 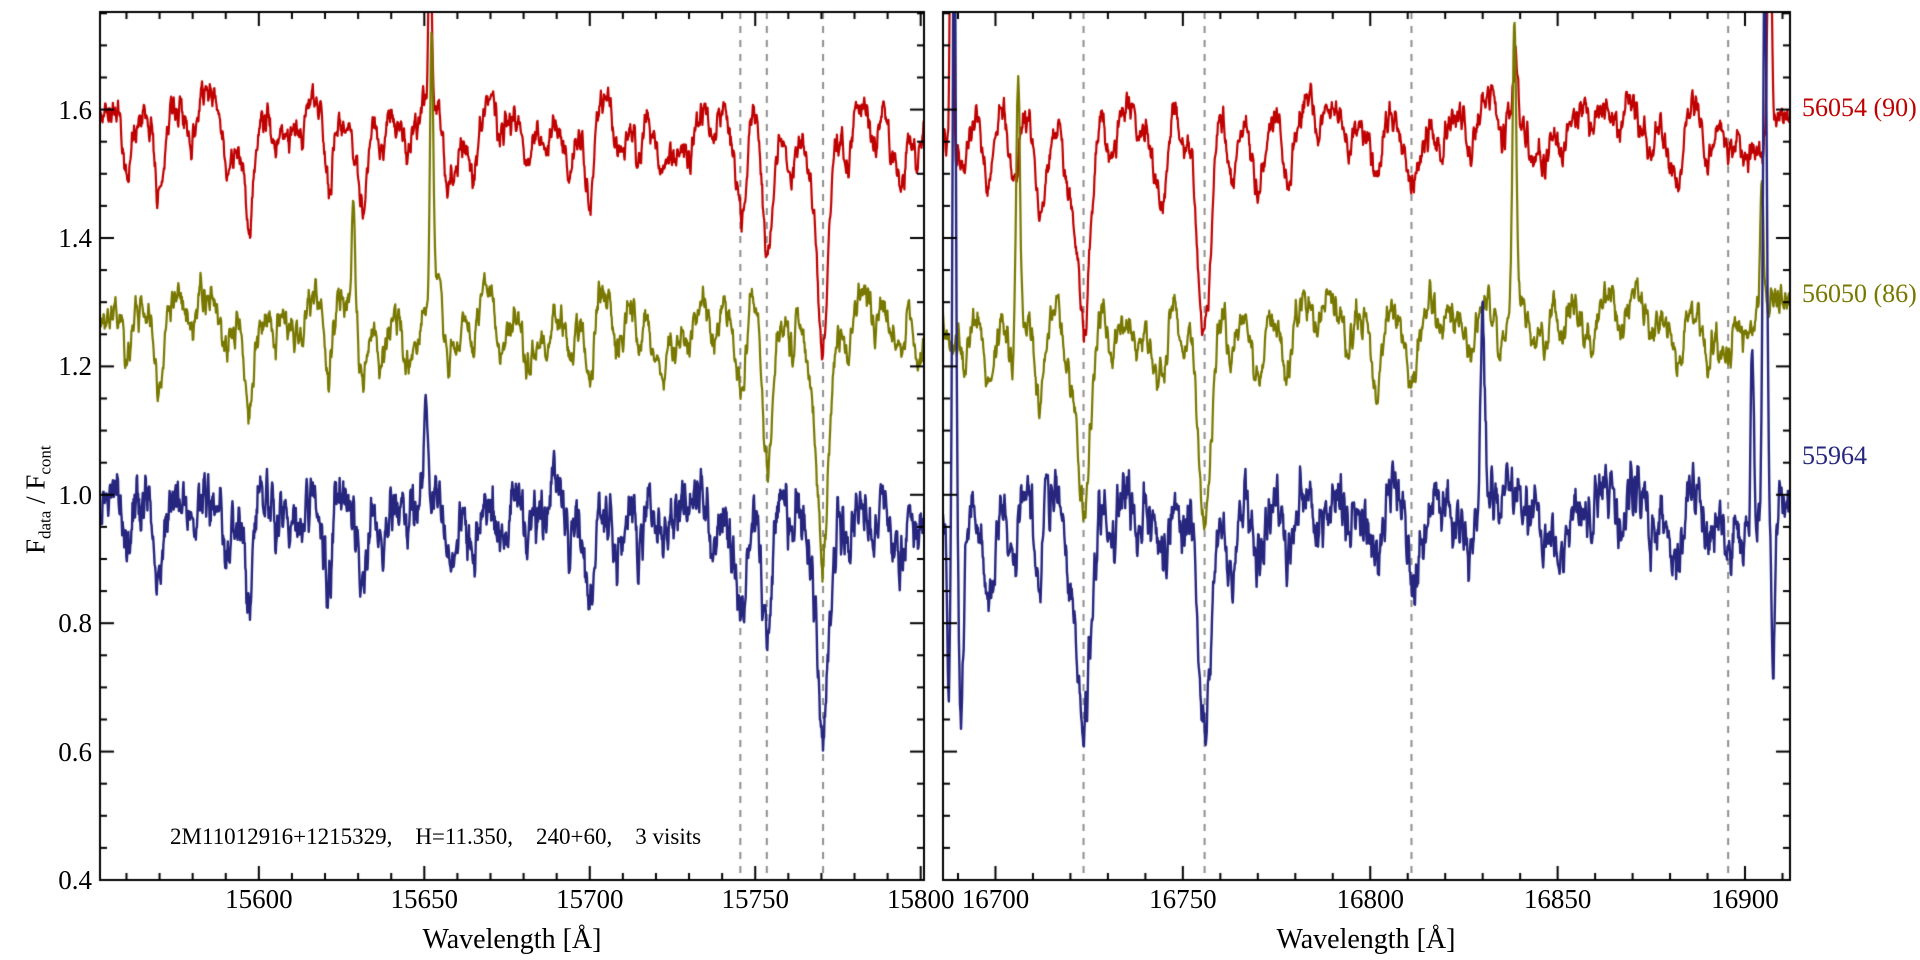 I want to click on y-tick-label: 1.0, so click(x=75, y=494).